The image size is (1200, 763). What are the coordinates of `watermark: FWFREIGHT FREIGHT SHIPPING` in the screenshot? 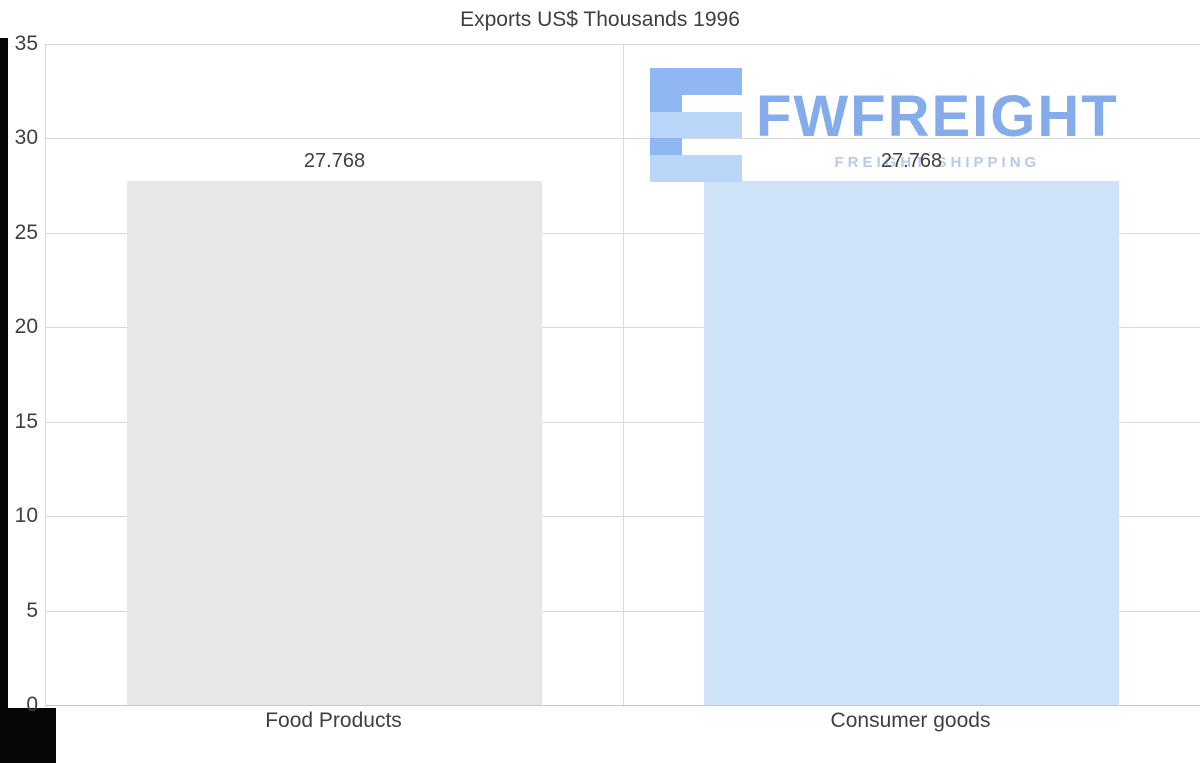 It's located at (884, 125).